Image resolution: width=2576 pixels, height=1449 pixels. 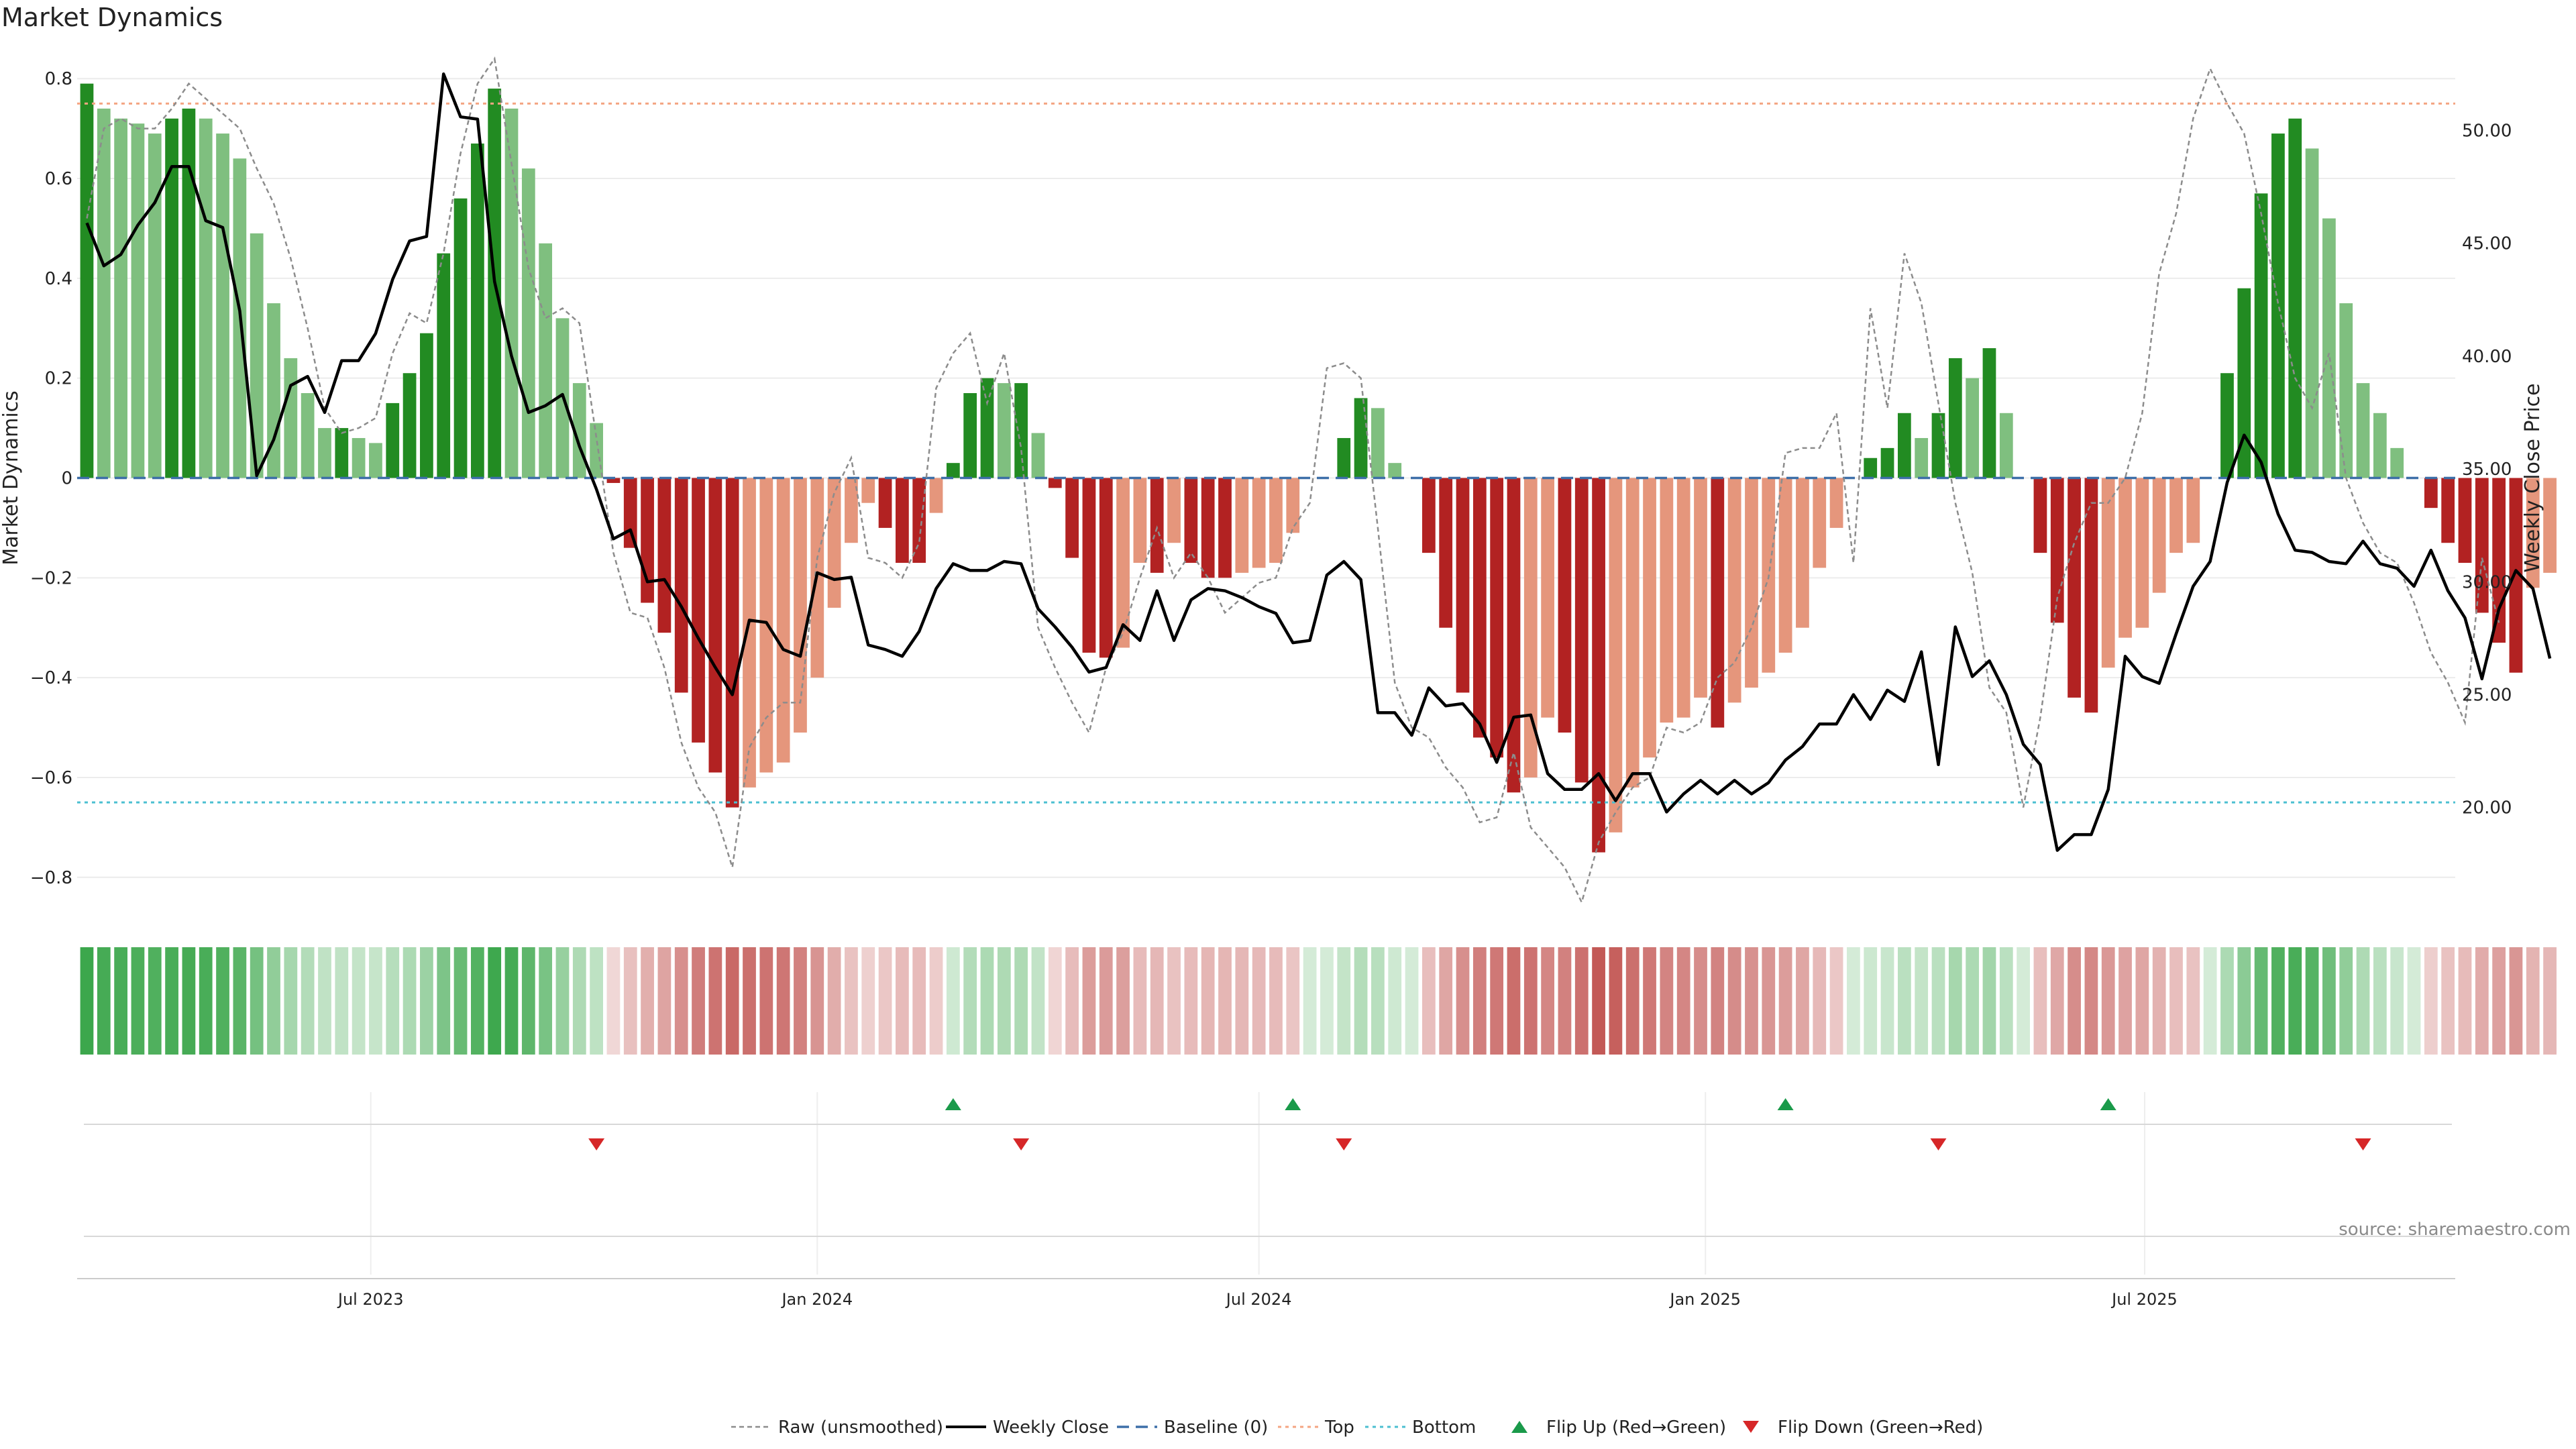 What do you see at coordinates (51, 678) in the screenshot?
I see `y-tick-label: −0.4` at bounding box center [51, 678].